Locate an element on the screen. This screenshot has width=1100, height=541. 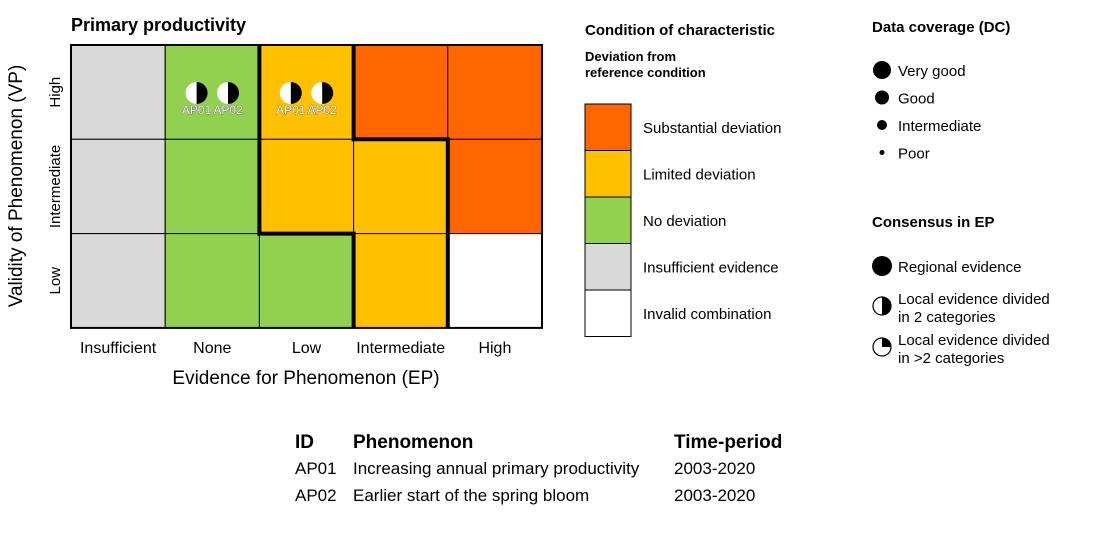
table-cell: Increasing annual primary productivity is located at coordinates (496, 468).